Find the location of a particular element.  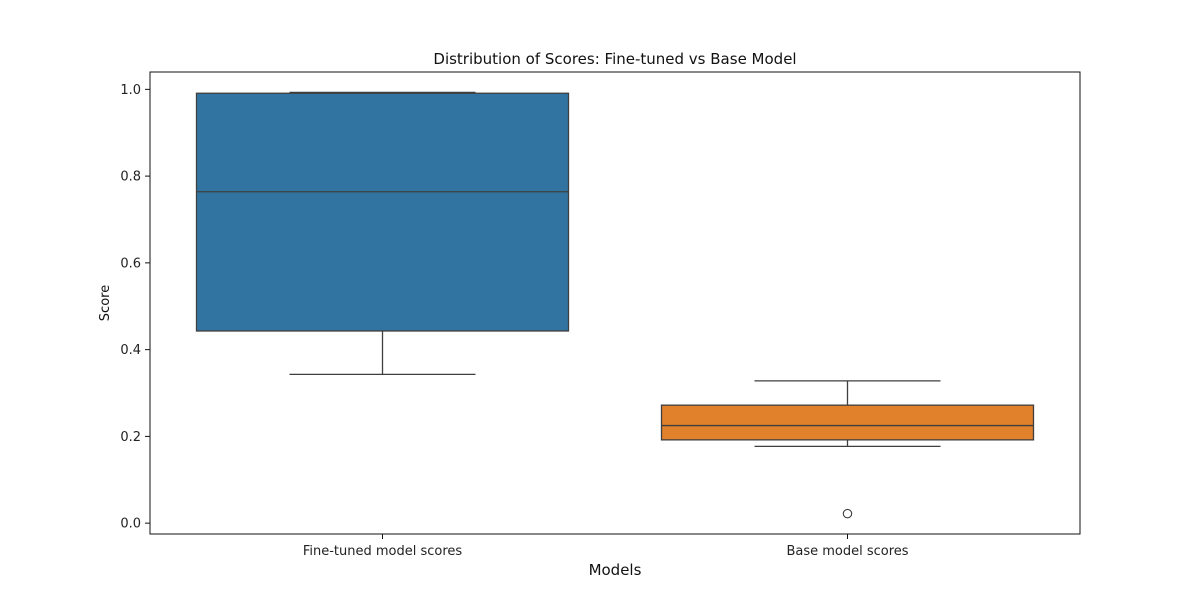

y-tick-label: 1.0 is located at coordinates (130, 90).